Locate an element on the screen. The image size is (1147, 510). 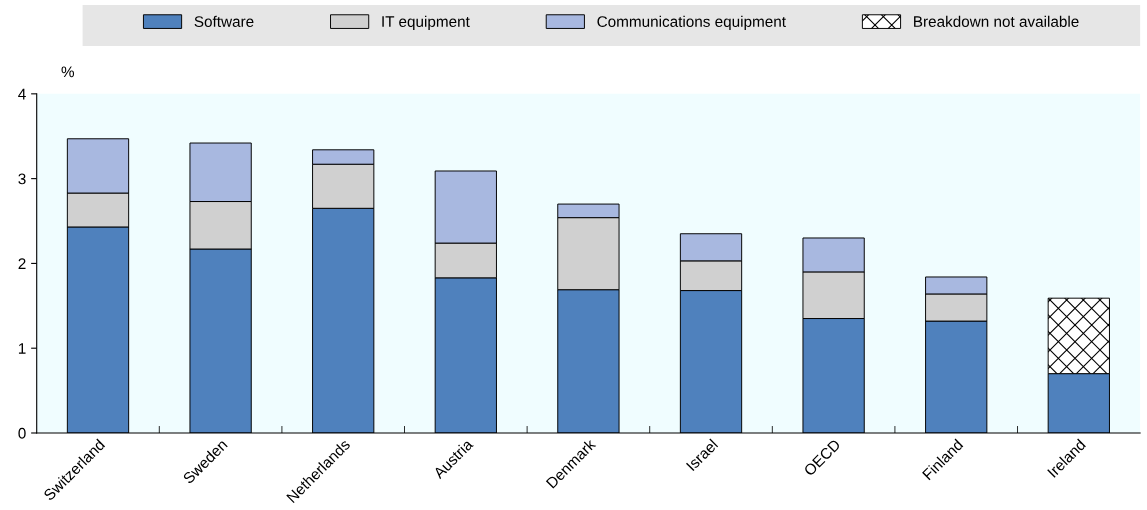
y-axis-title: % is located at coordinates (68, 72).